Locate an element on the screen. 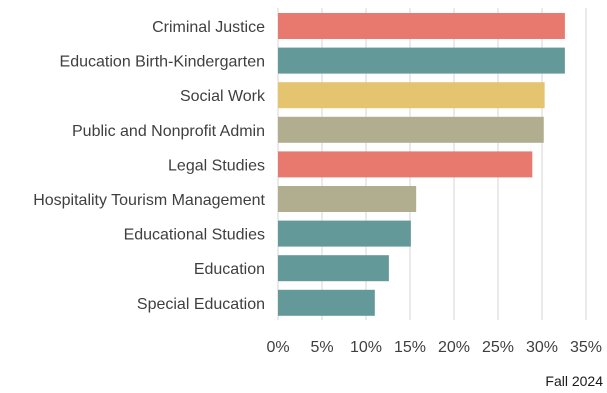 This screenshot has height=393, width=607. x-tick-label: 20% is located at coordinates (454, 347).